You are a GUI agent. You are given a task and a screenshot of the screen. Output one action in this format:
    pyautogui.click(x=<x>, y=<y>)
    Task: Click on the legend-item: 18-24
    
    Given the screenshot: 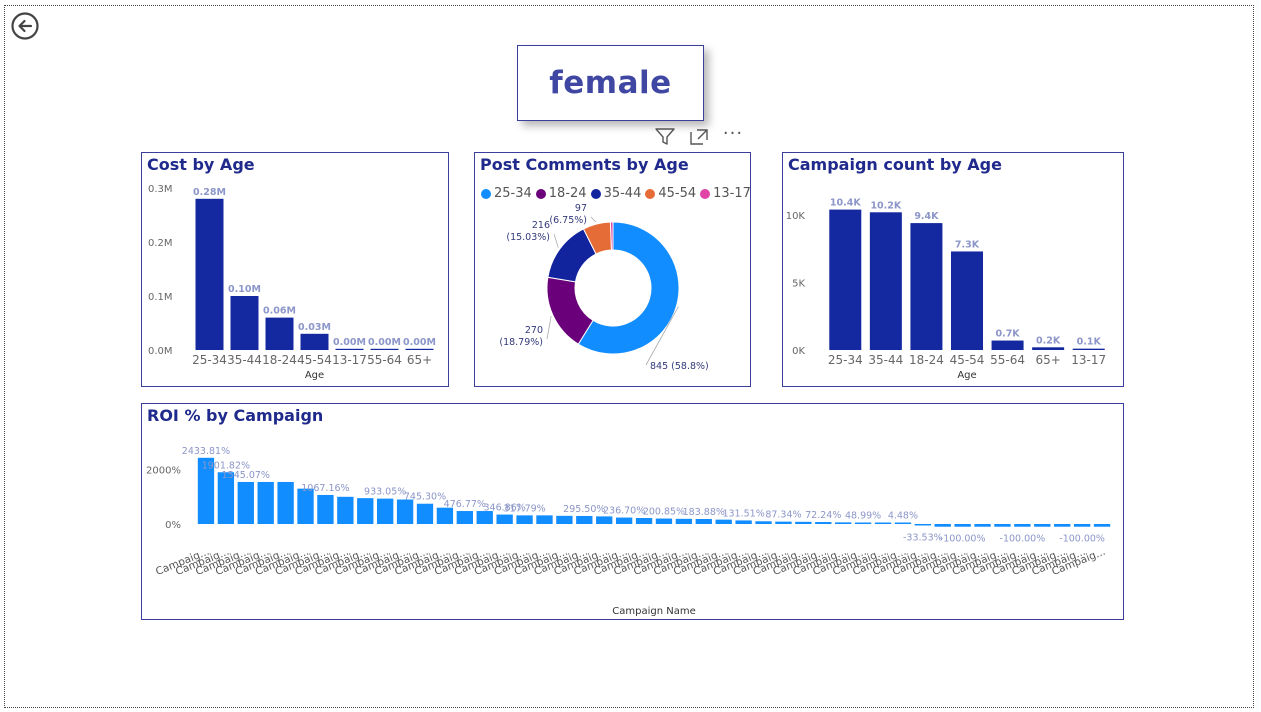 What is the action you would take?
    pyautogui.click(x=561, y=193)
    